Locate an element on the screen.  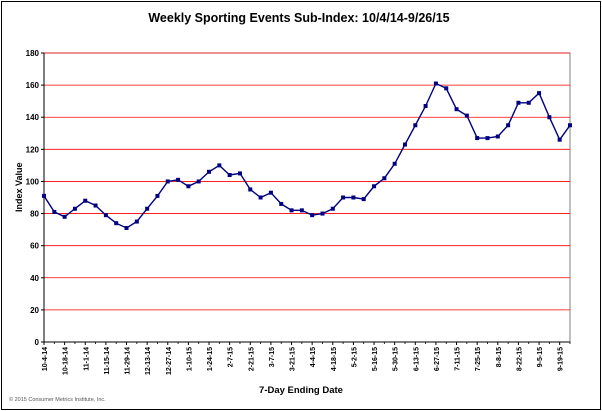
y-tick-label-4: 80 is located at coordinates (34, 214).